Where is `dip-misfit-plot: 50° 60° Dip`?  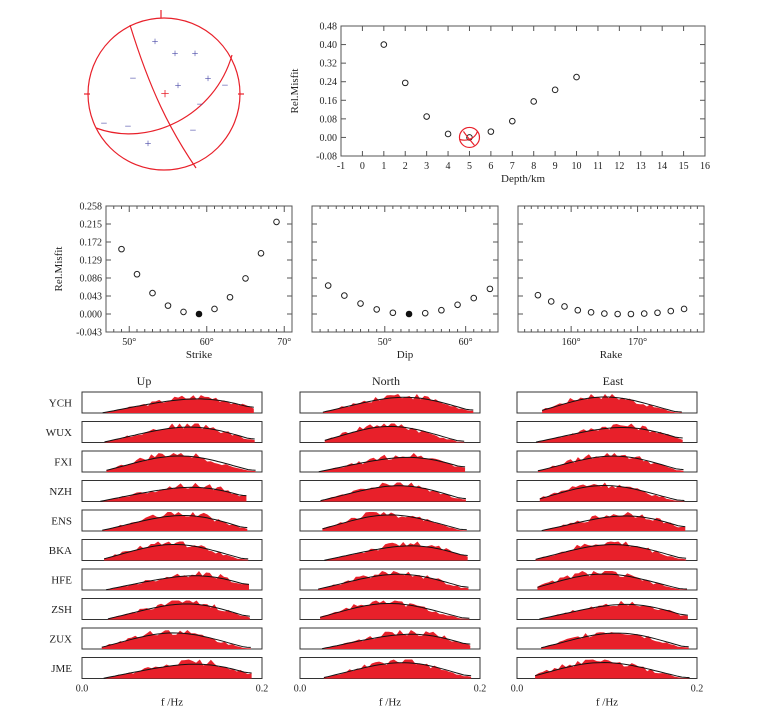
dip-misfit-plot: 50° 60° Dip is located at coordinates (405, 283).